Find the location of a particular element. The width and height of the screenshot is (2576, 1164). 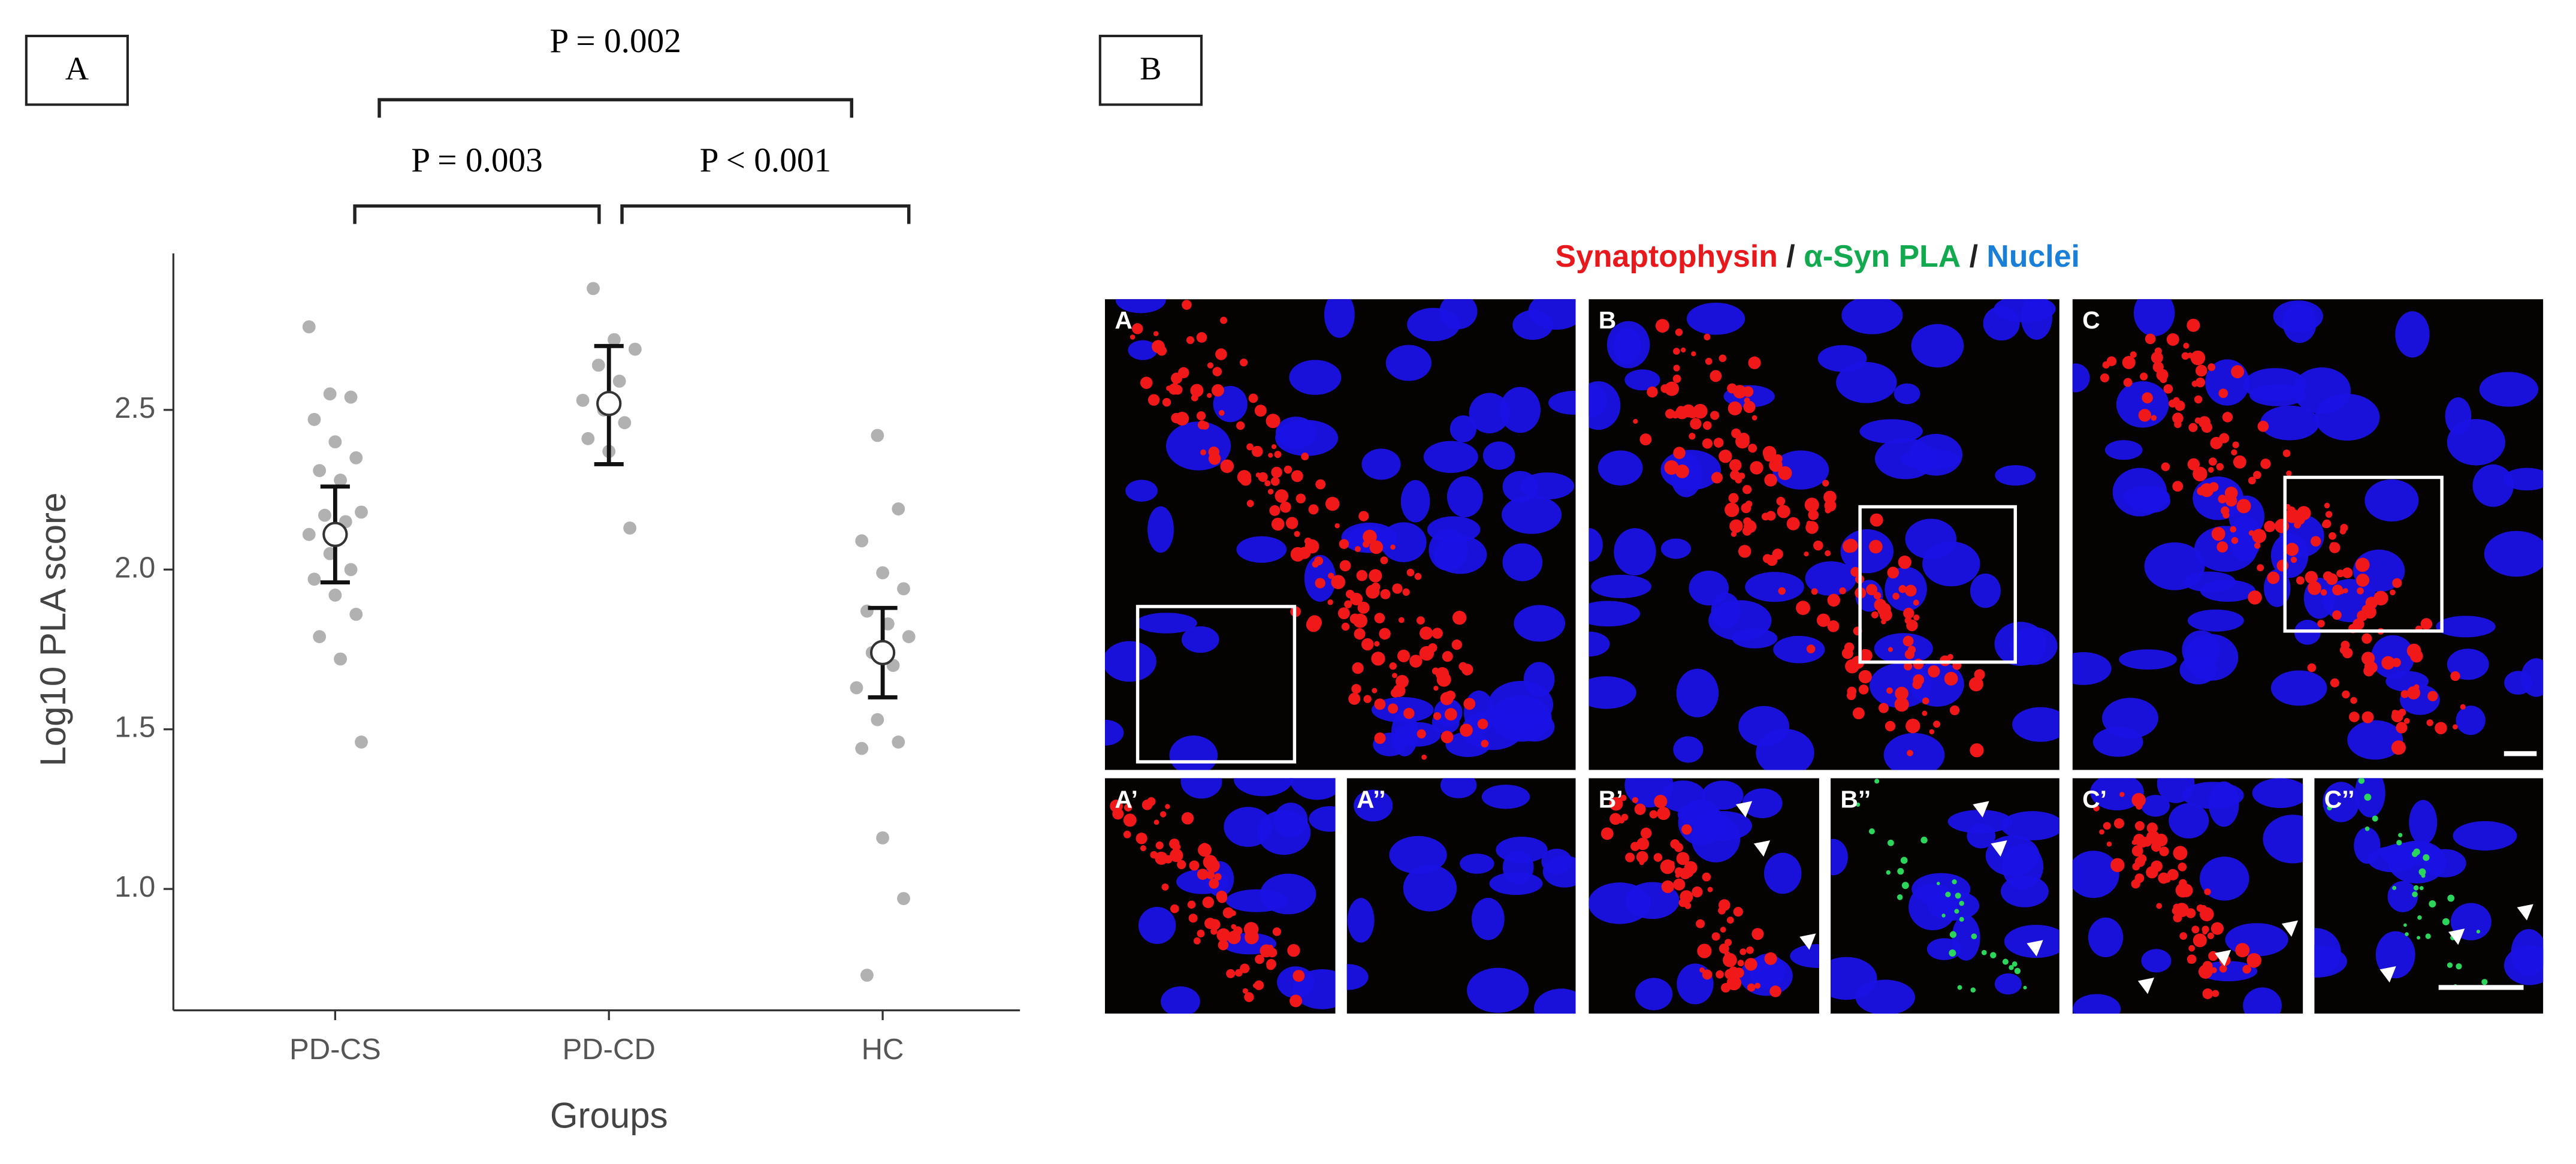

image-label: C’’ is located at coordinates (2340, 799).